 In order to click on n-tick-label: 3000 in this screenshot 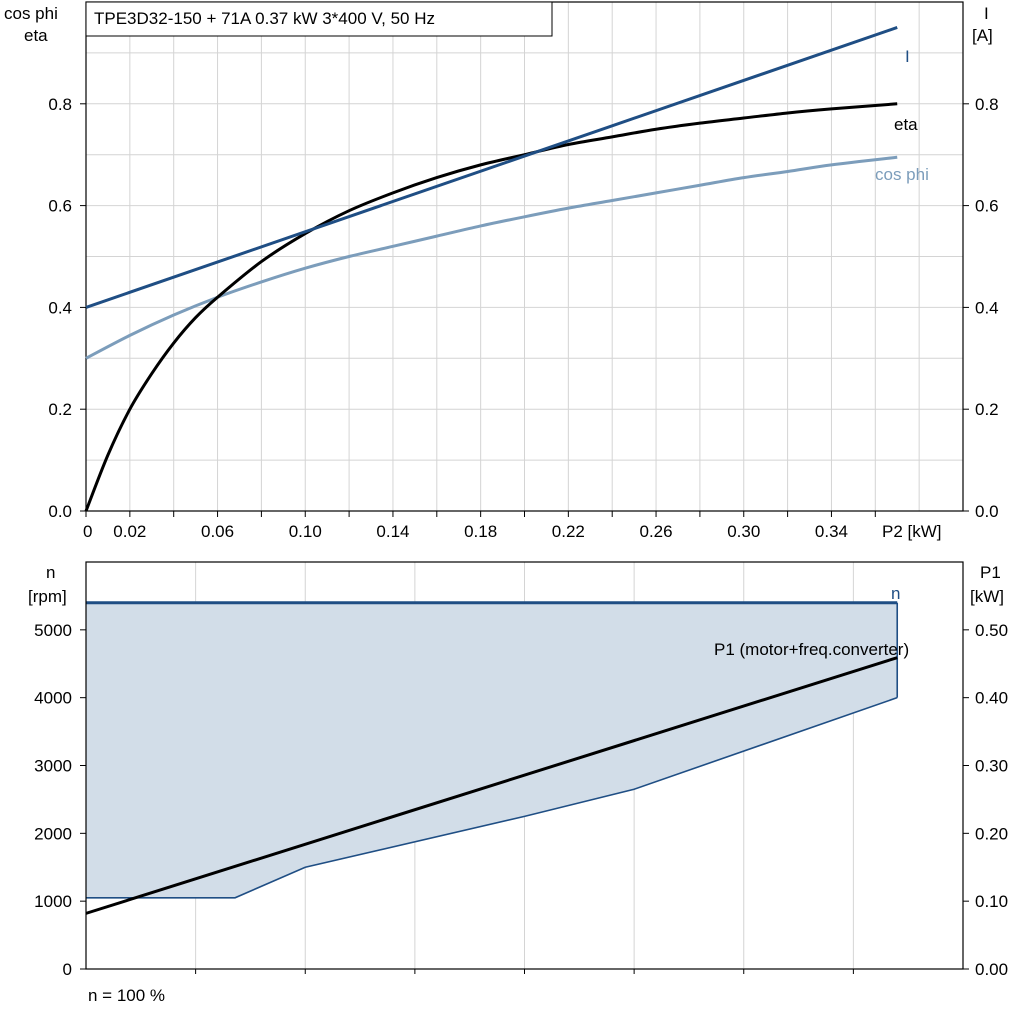, I will do `click(53, 766)`.